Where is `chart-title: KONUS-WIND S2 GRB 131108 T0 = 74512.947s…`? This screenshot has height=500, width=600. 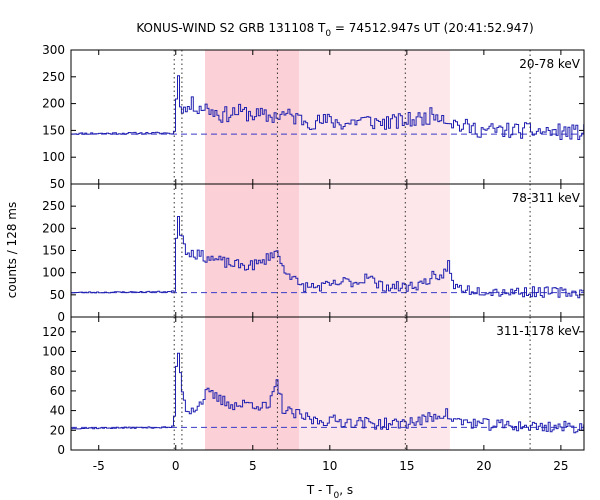 chart-title: KONUS-WIND S2 GRB 131108 T0 = 74512.947s… is located at coordinates (334, 30).